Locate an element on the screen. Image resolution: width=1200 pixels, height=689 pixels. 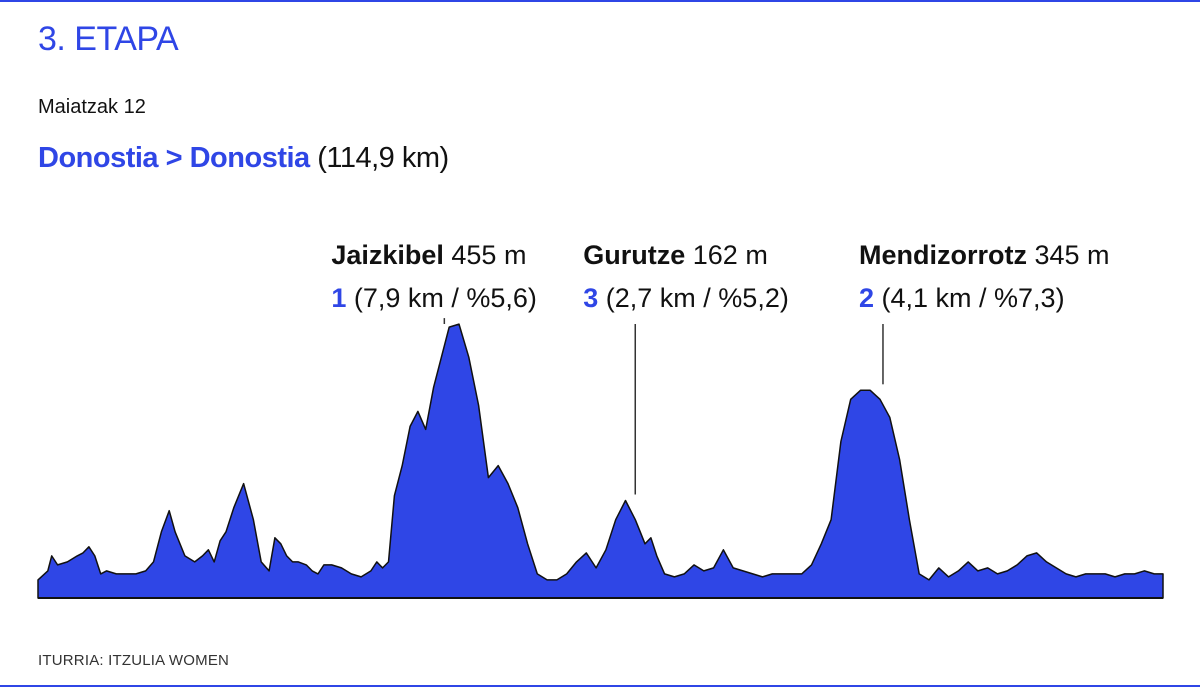
climb-name-label: Jaizkibel 455 m is located at coordinates (428, 255).